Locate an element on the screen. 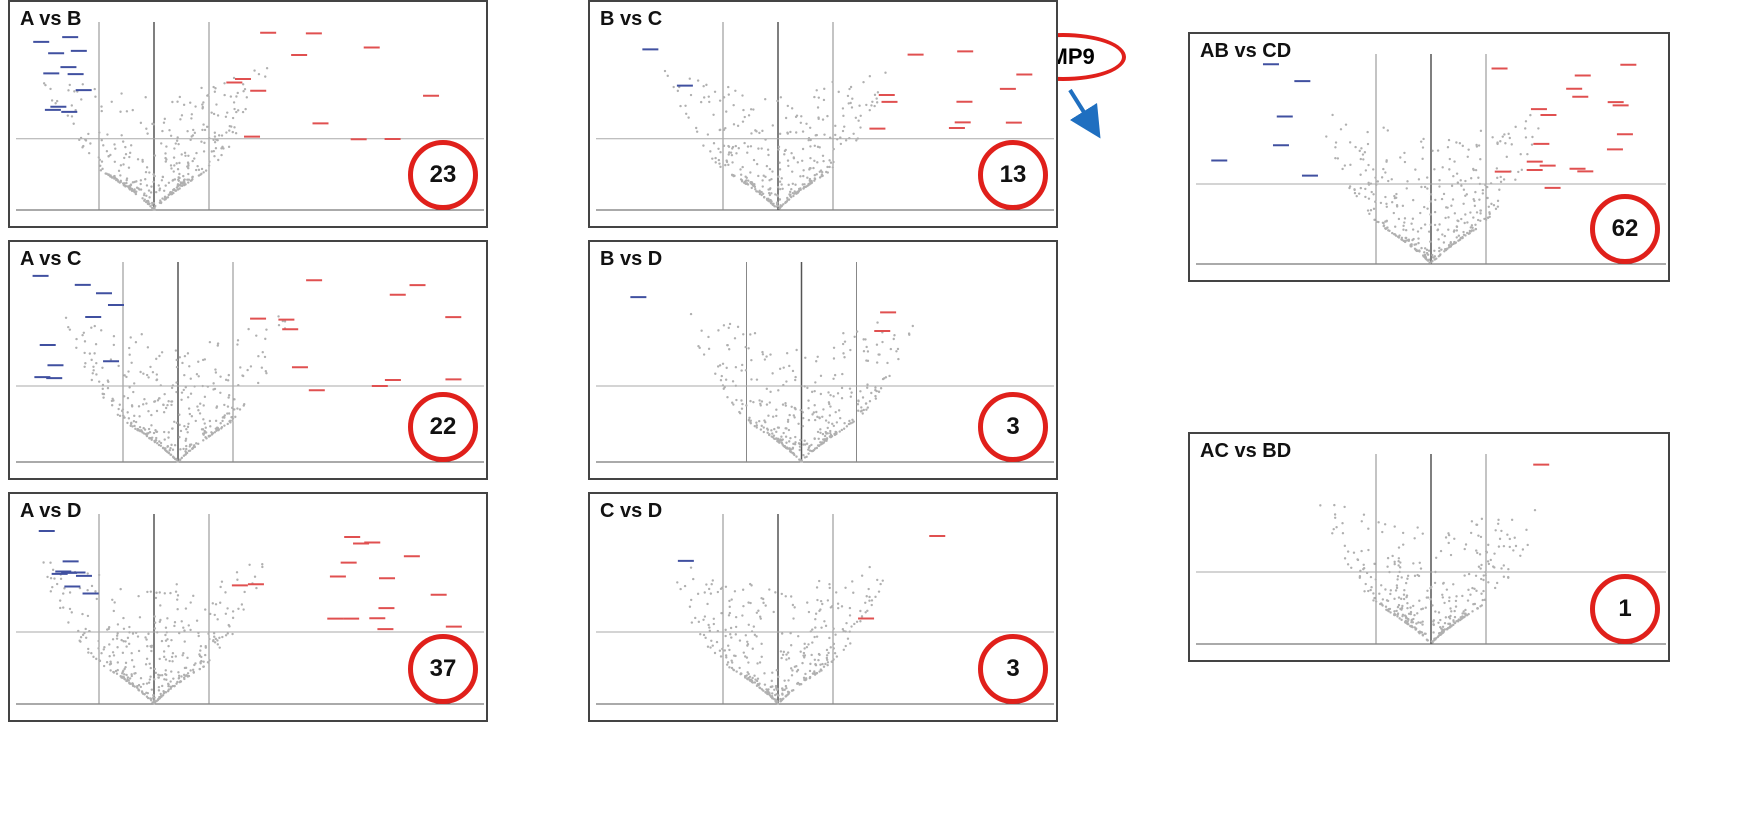 The height and width of the screenshot is (822, 1750). count-circle: 3 is located at coordinates (1013, 669).